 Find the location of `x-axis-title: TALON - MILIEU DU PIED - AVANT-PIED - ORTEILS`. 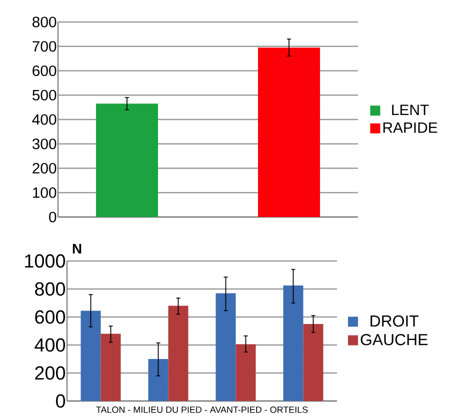

x-axis-title: TALON - MILIEU DU PIED - AVANT-PIED - ORTEILS is located at coordinates (202, 409).